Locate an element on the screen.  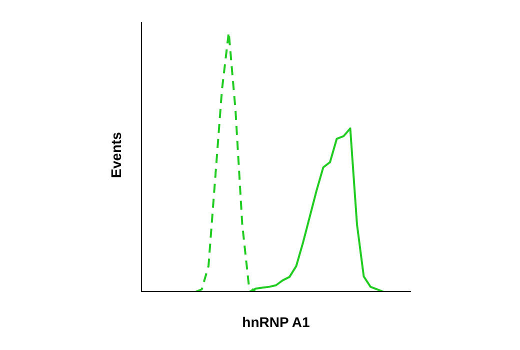
y-axis-title: Events is located at coordinates (116, 155).